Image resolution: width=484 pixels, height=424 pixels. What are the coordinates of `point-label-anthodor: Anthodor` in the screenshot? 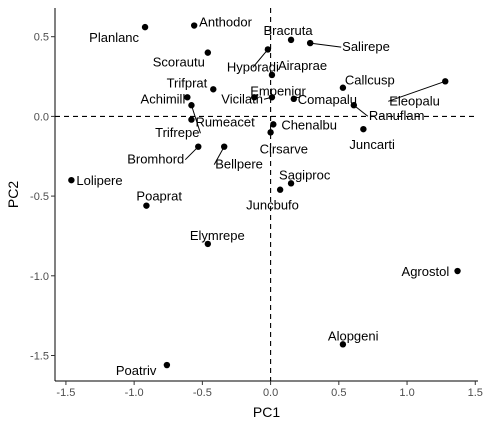 It's located at (225, 22).